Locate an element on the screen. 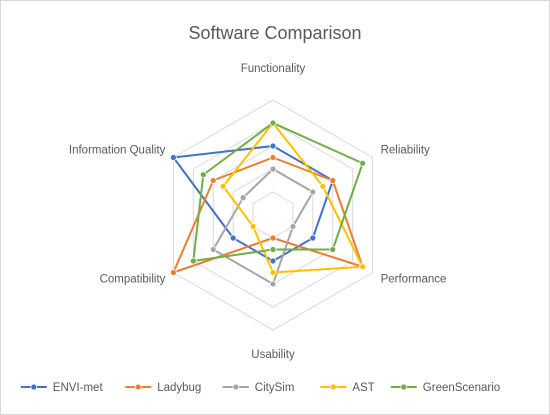 The height and width of the screenshot is (415, 550). legend-item-envi-met: ENVI-met is located at coordinates (62, 388).